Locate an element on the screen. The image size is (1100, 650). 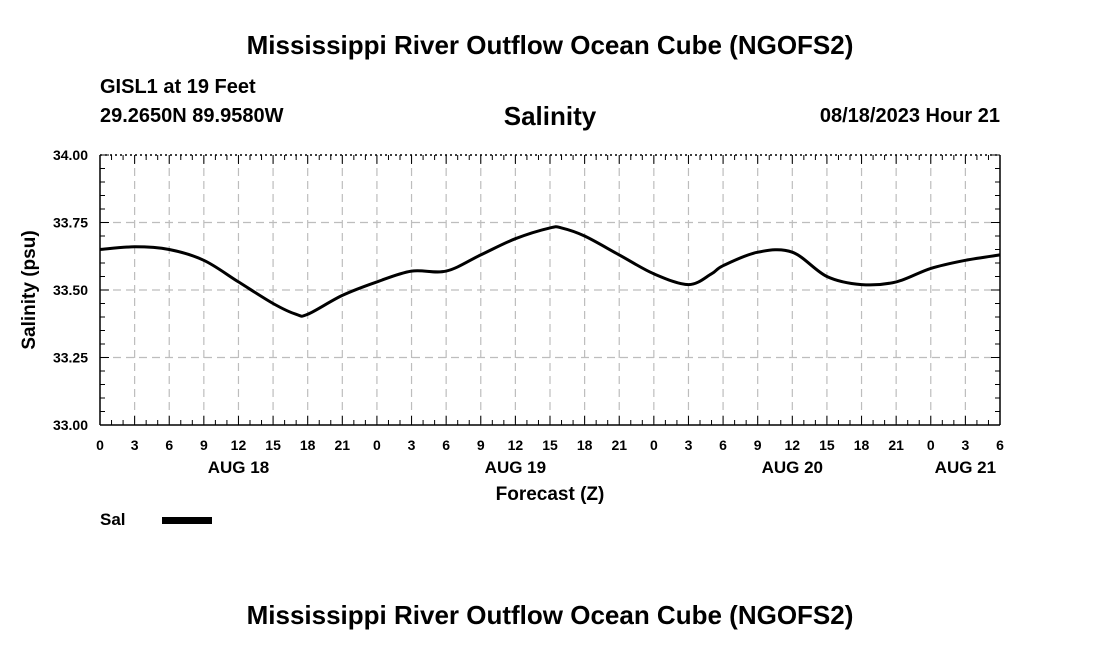
date-label: AUG 19 is located at coordinates (515, 467).